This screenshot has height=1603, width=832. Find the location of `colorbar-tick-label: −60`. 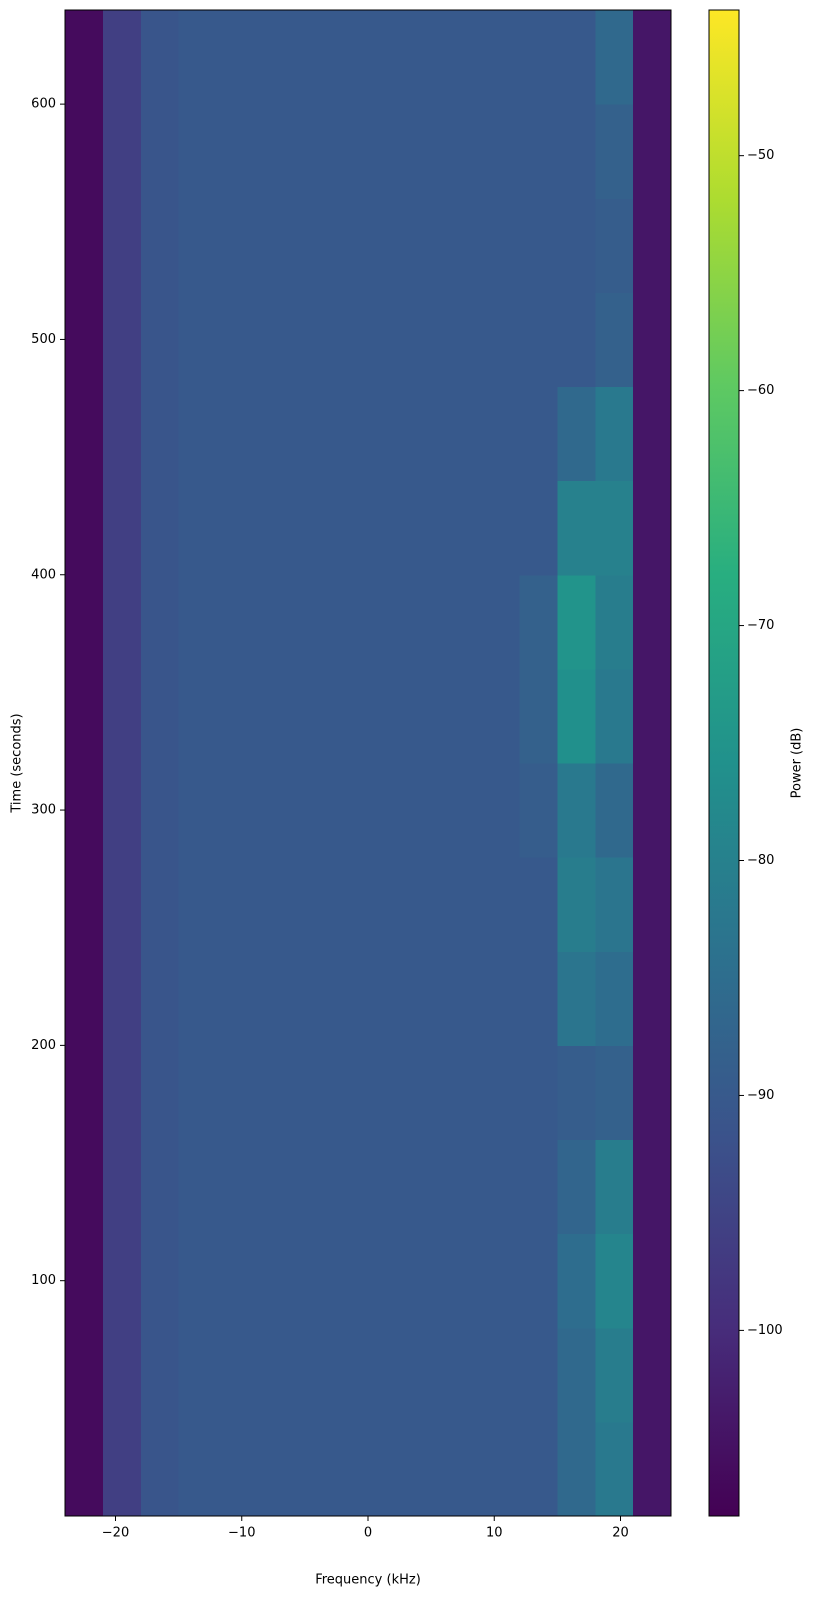

colorbar-tick-label: −60 is located at coordinates (760, 390).